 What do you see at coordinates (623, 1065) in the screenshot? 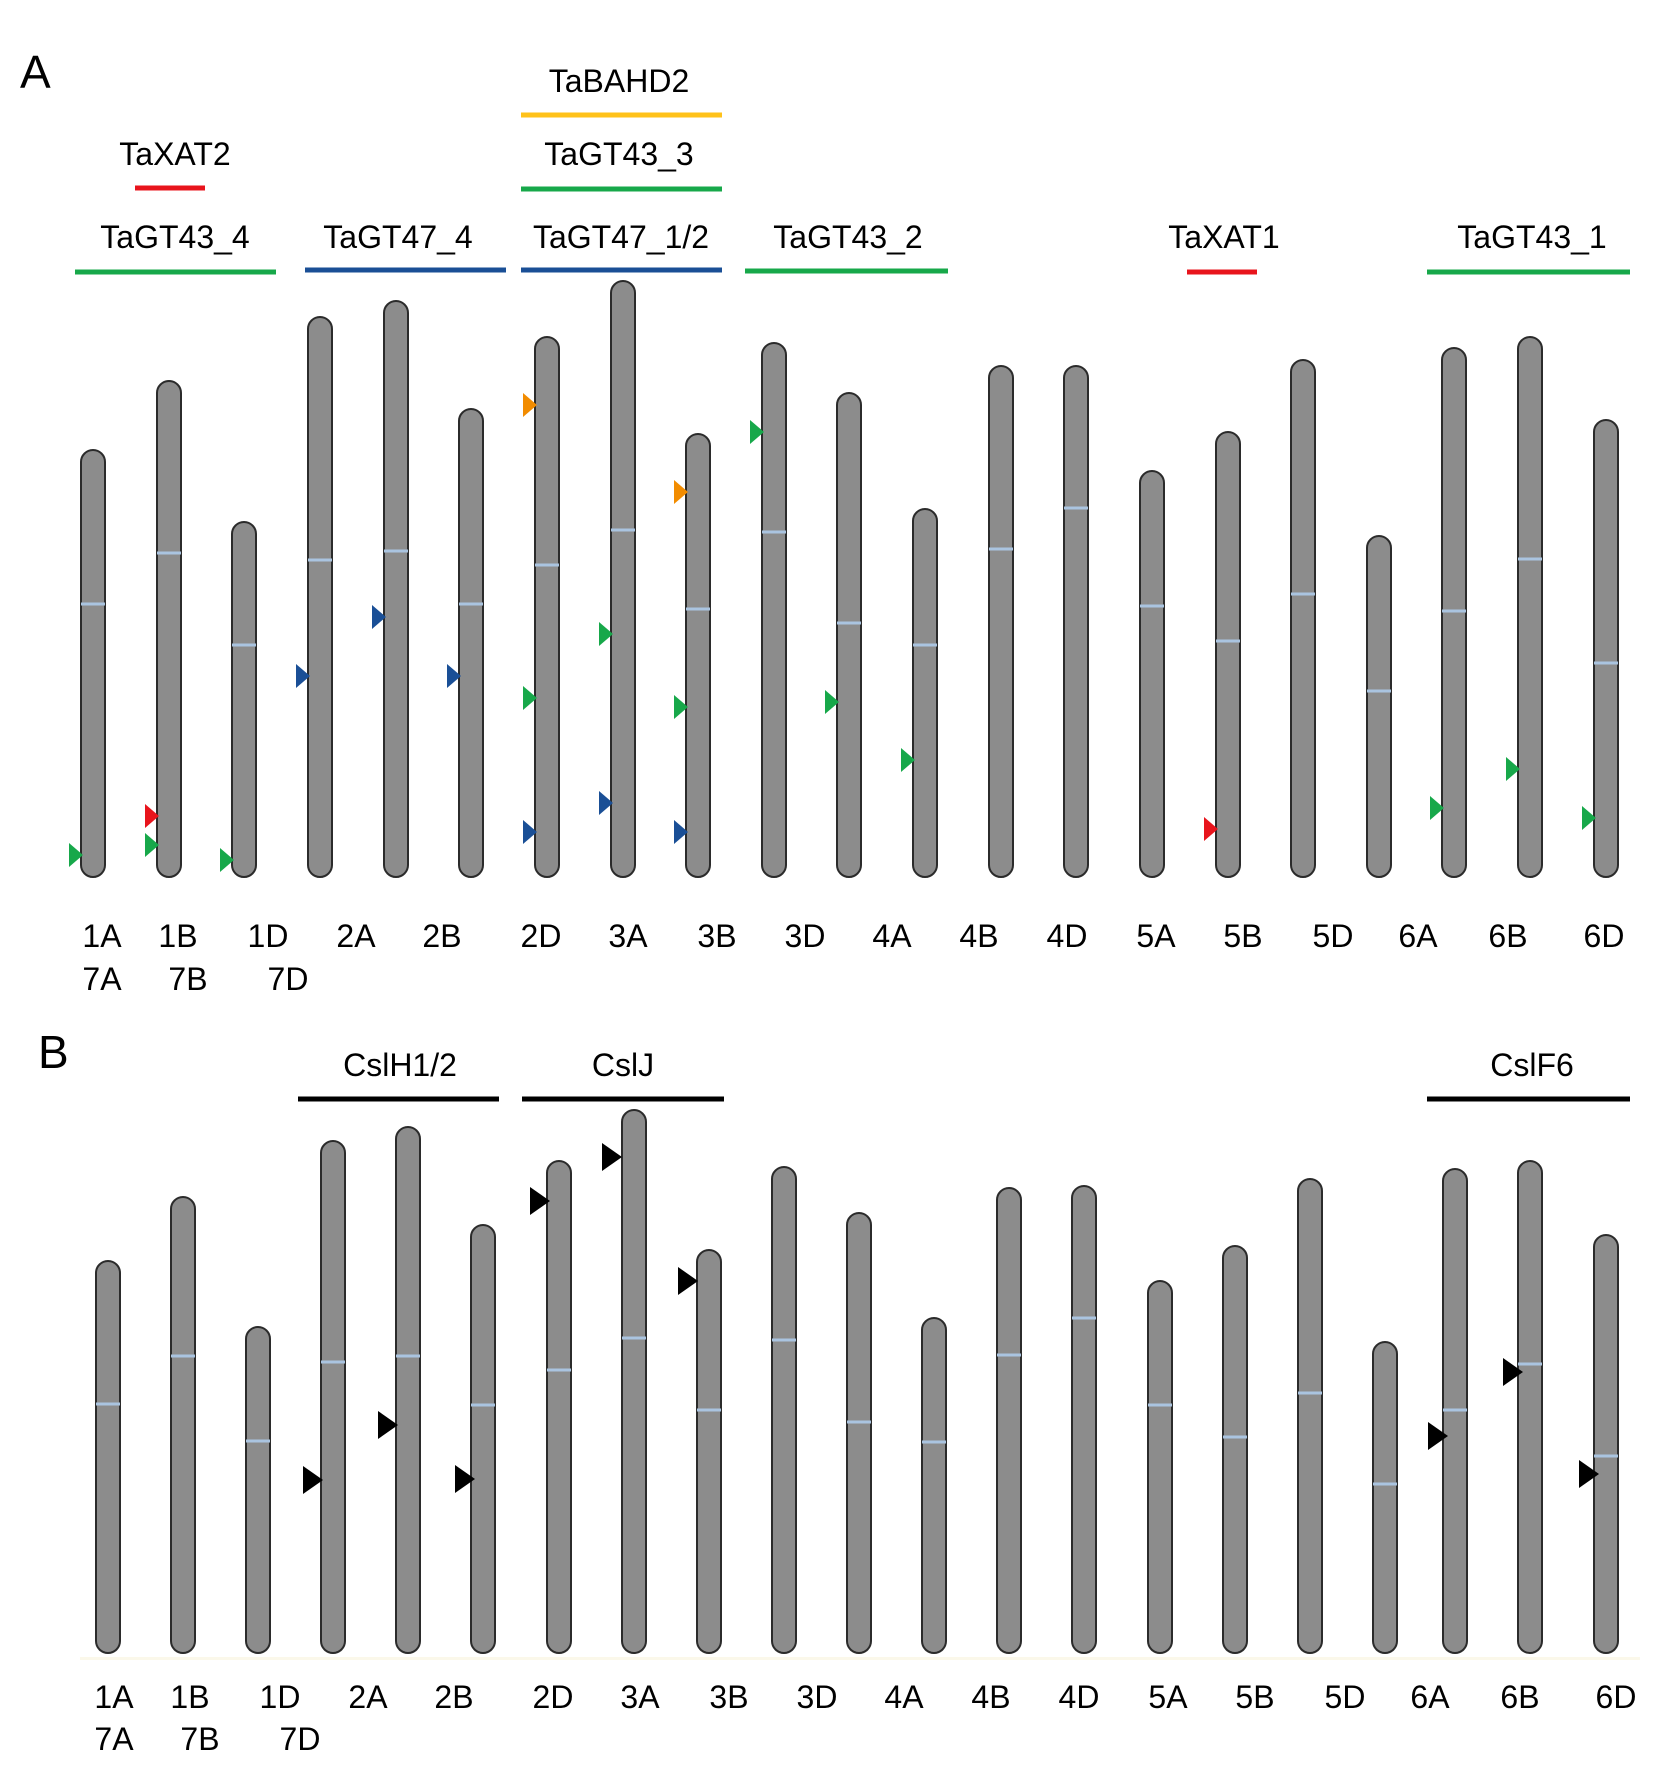
I see `group-label-cslj: CslJ` at bounding box center [623, 1065].